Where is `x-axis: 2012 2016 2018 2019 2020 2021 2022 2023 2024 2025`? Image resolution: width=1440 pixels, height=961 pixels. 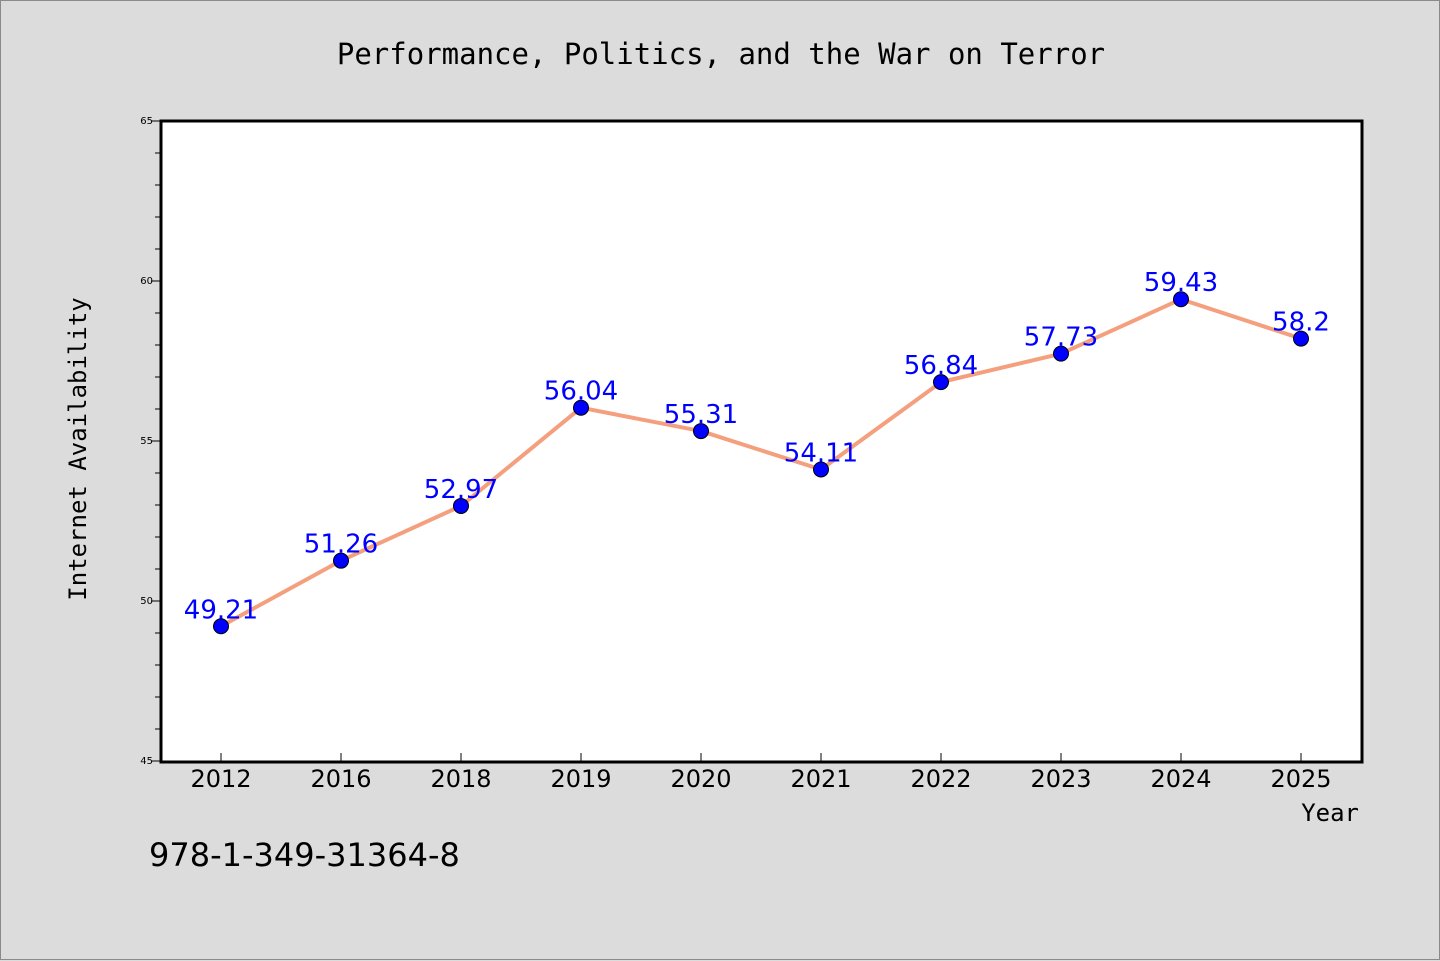 x-axis: 2012 2016 2018 2019 2020 2021 2022 2023 2024 2025 is located at coordinates (761, 773).